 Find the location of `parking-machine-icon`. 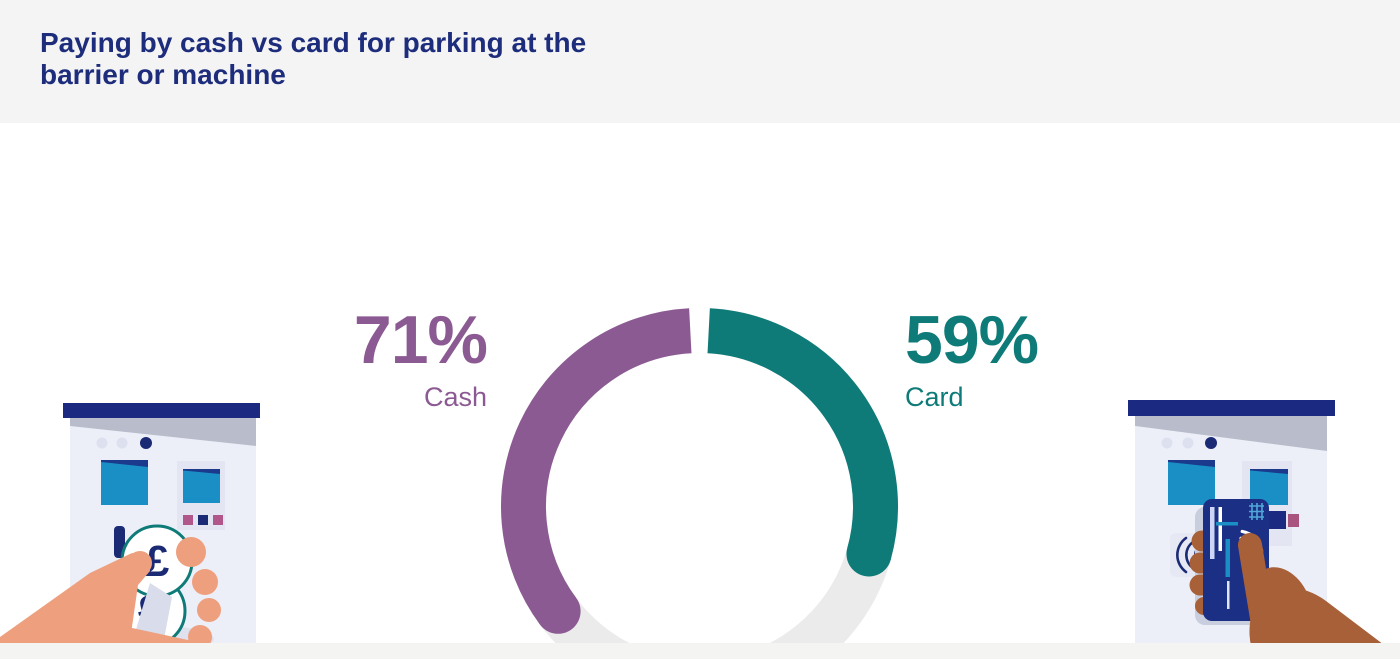

parking-machine-icon is located at coordinates (161, 531).